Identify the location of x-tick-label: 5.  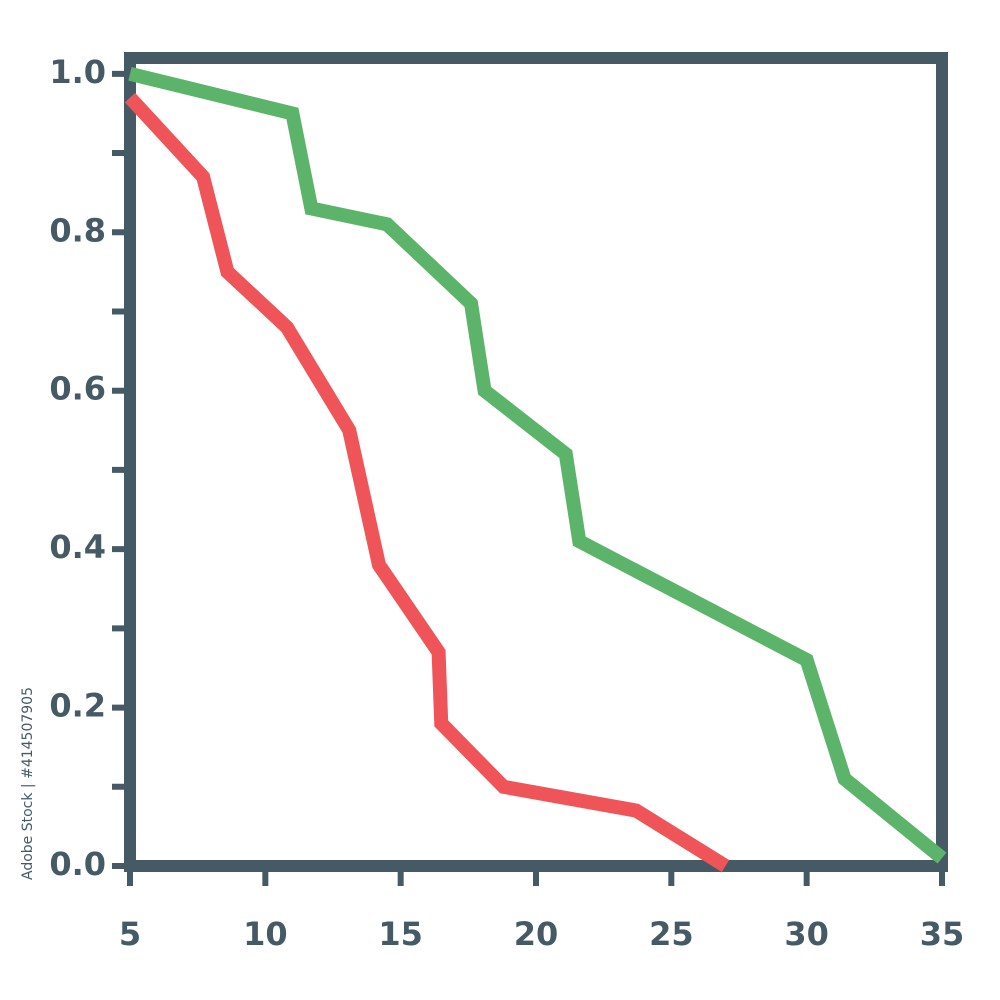
(130, 934).